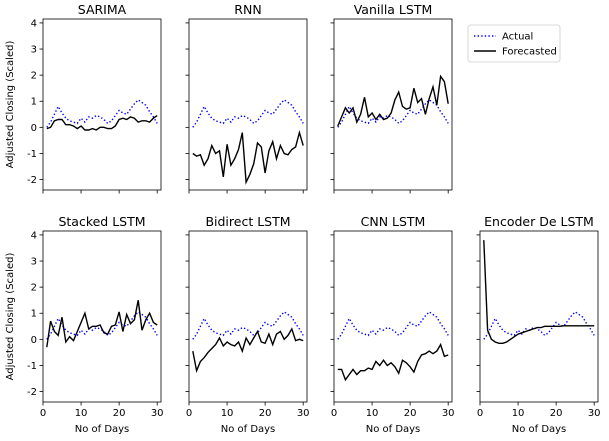 The height and width of the screenshot is (441, 609). What do you see at coordinates (539, 221) in the screenshot?
I see `panel-title: Encoder De LSTM` at bounding box center [539, 221].